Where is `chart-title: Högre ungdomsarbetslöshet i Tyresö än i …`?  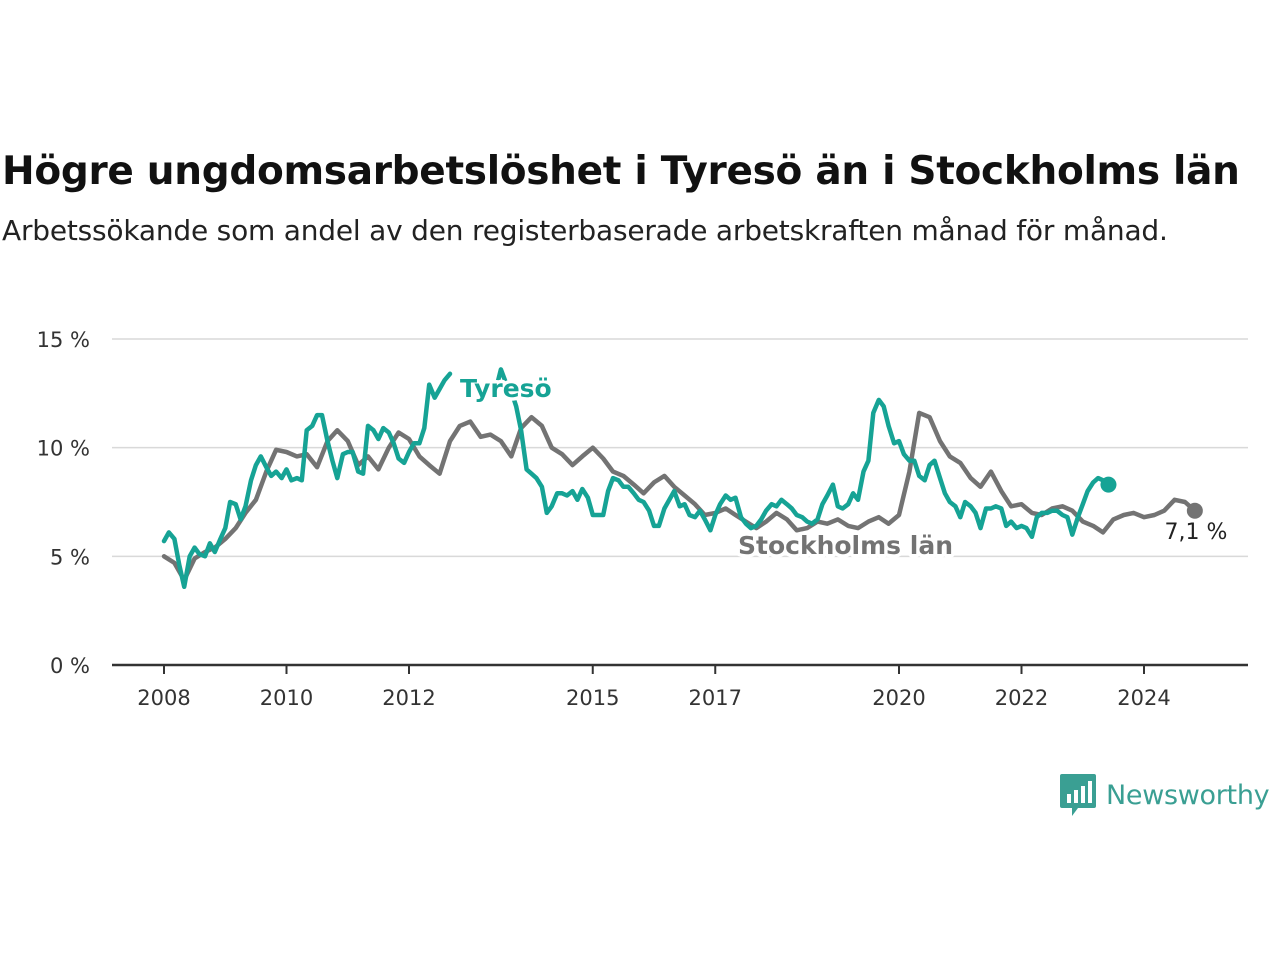 chart-title: Högre ungdomsarbetslöshet i Tyresö än i … is located at coordinates (621, 171).